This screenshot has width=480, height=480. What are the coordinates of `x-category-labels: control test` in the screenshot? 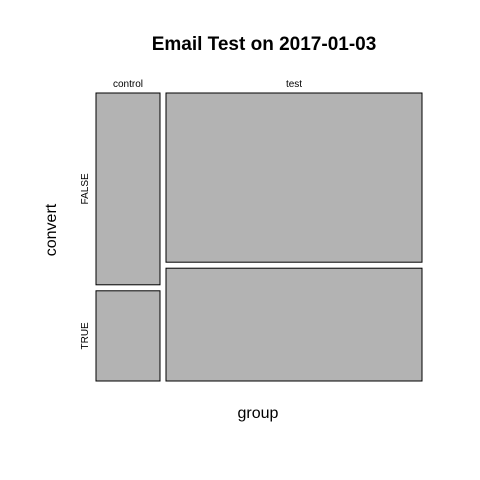 It's located at (207, 84).